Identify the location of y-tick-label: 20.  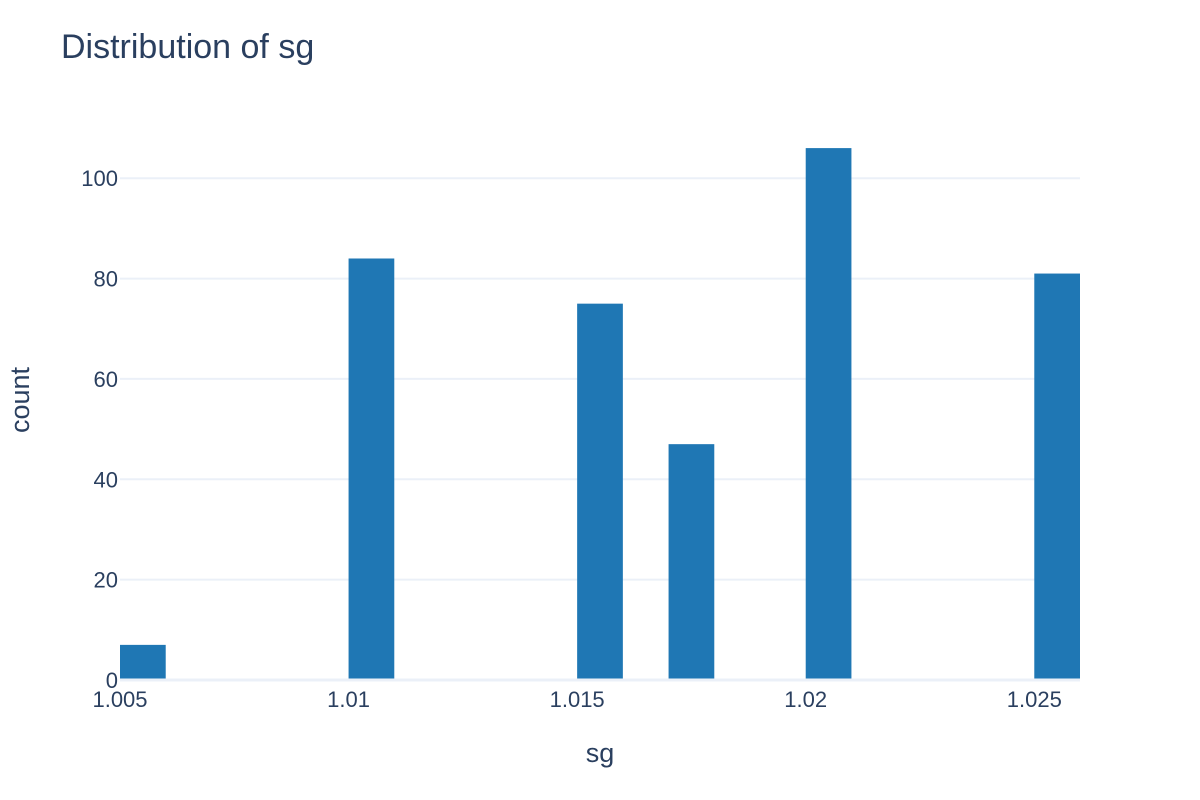
(106, 580).